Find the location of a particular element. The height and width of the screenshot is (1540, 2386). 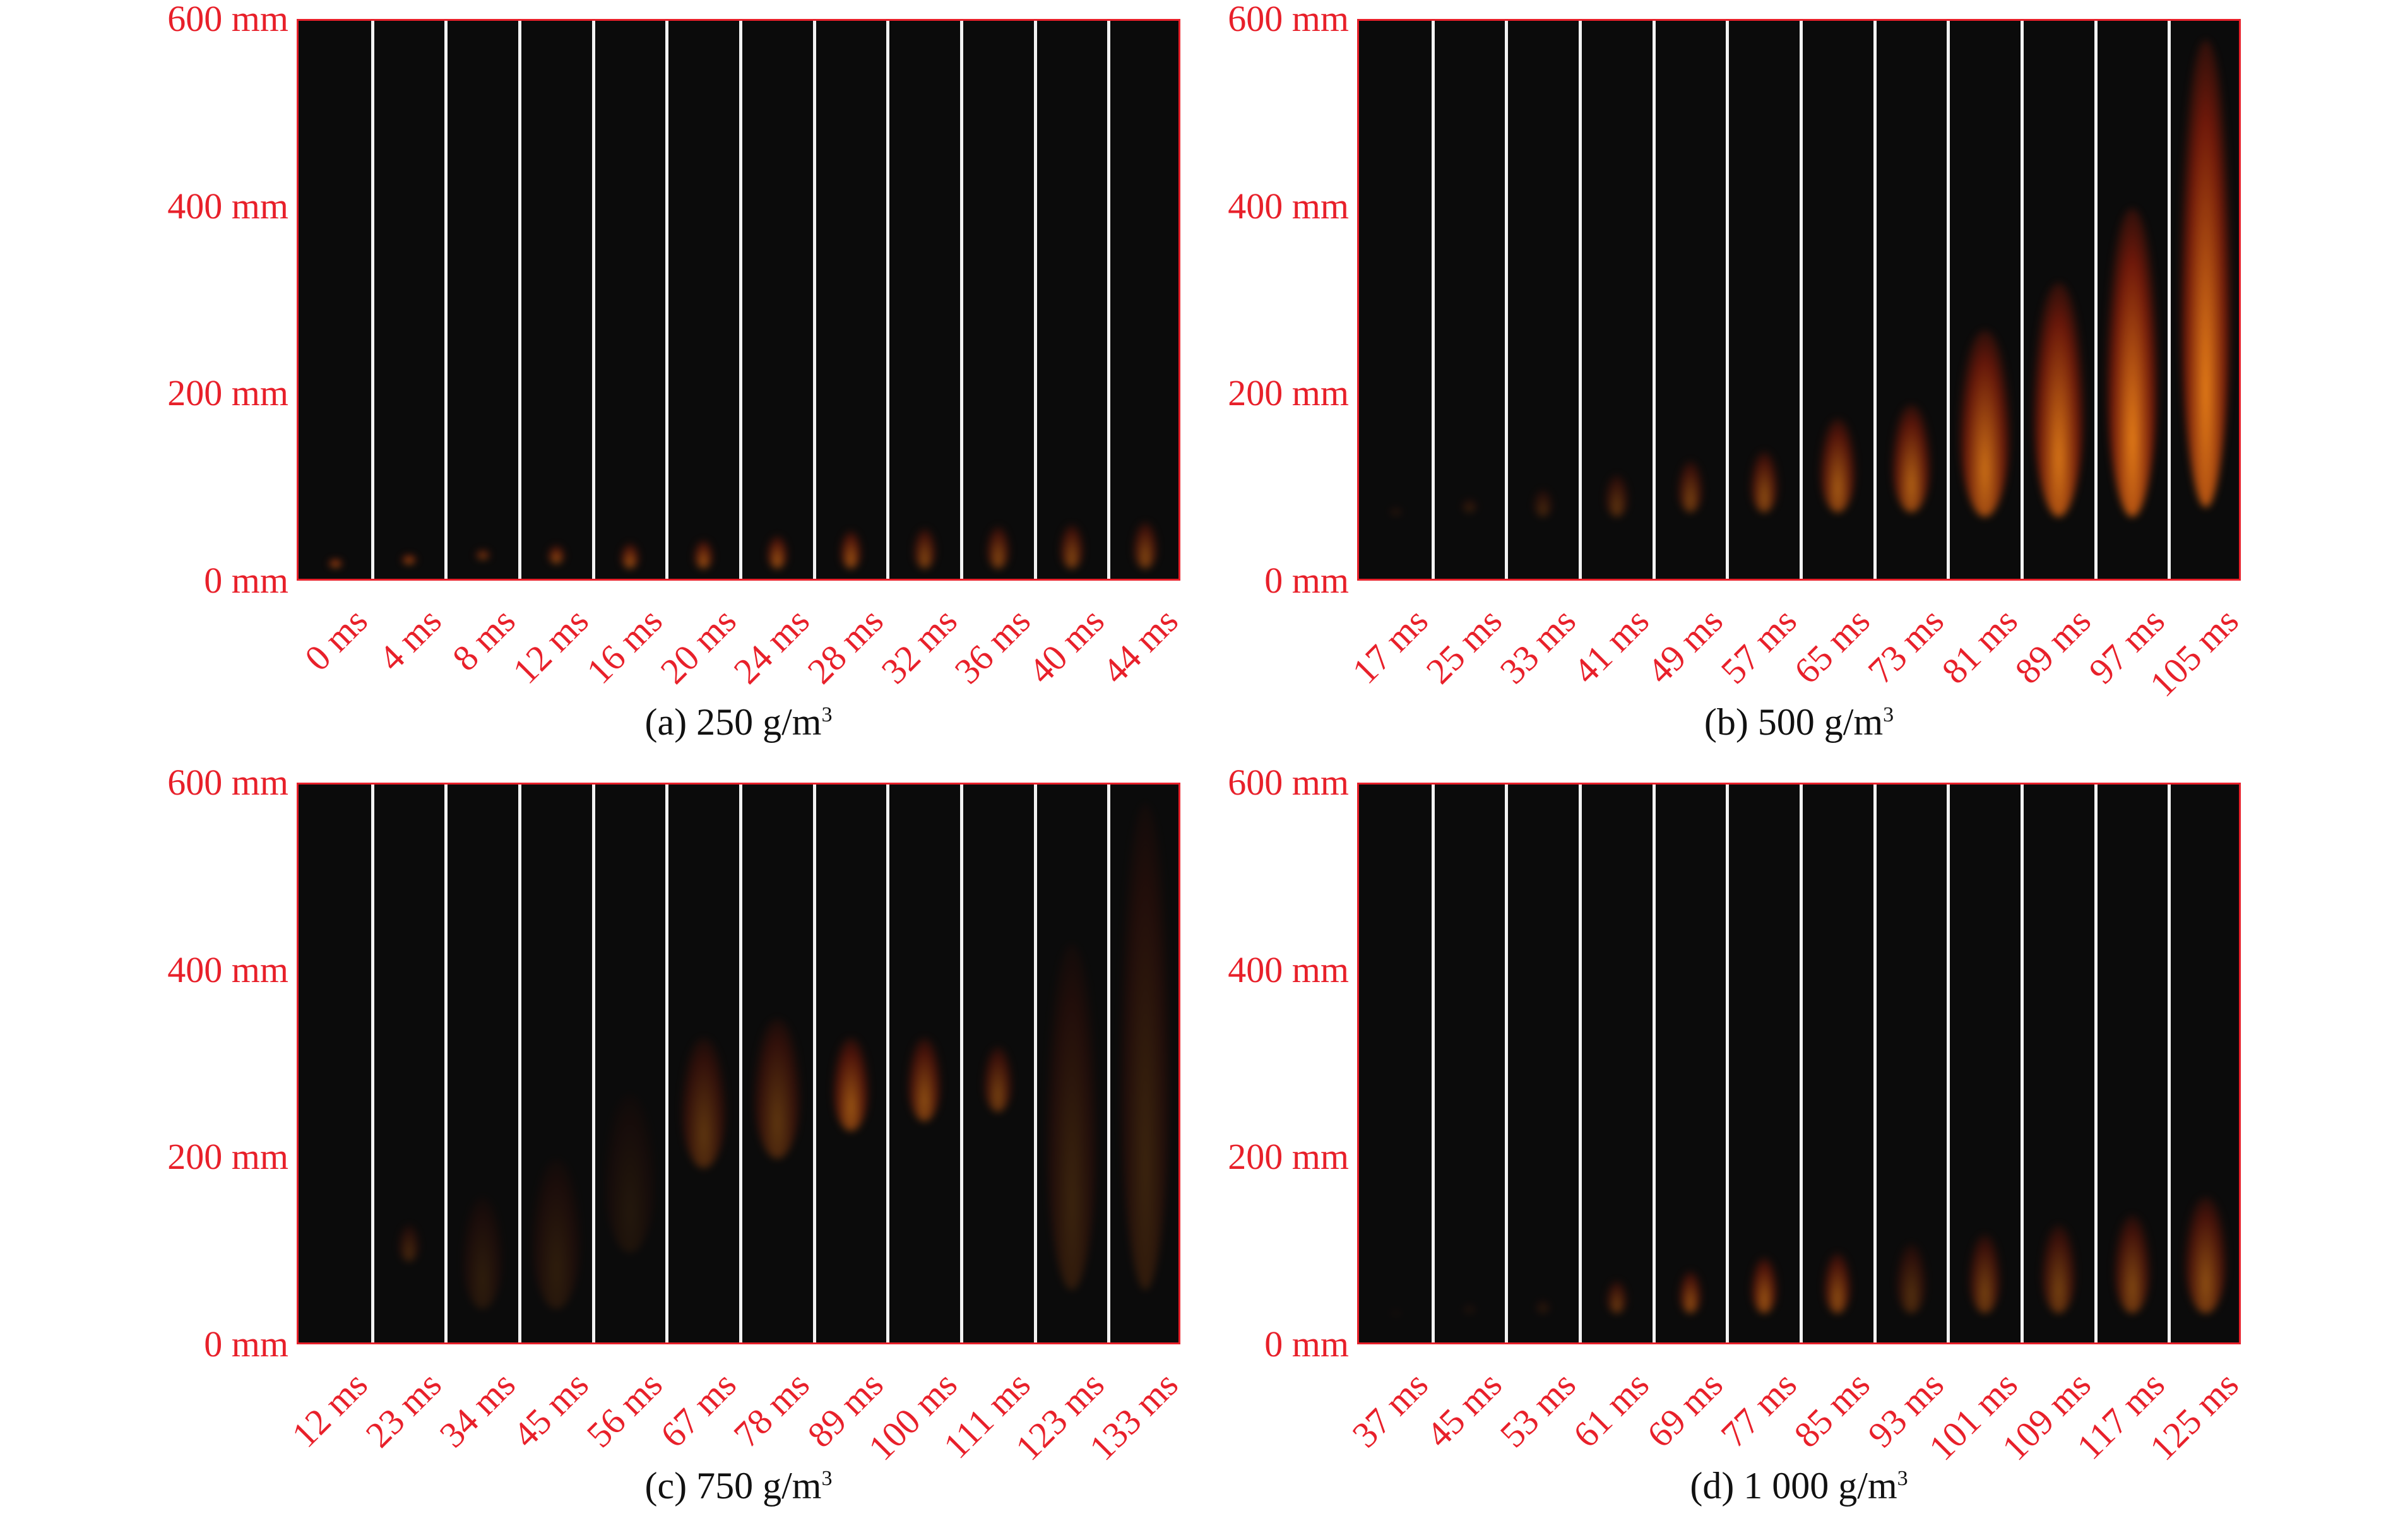

frame-time-label: 65 ms is located at coordinates (1832, 646).